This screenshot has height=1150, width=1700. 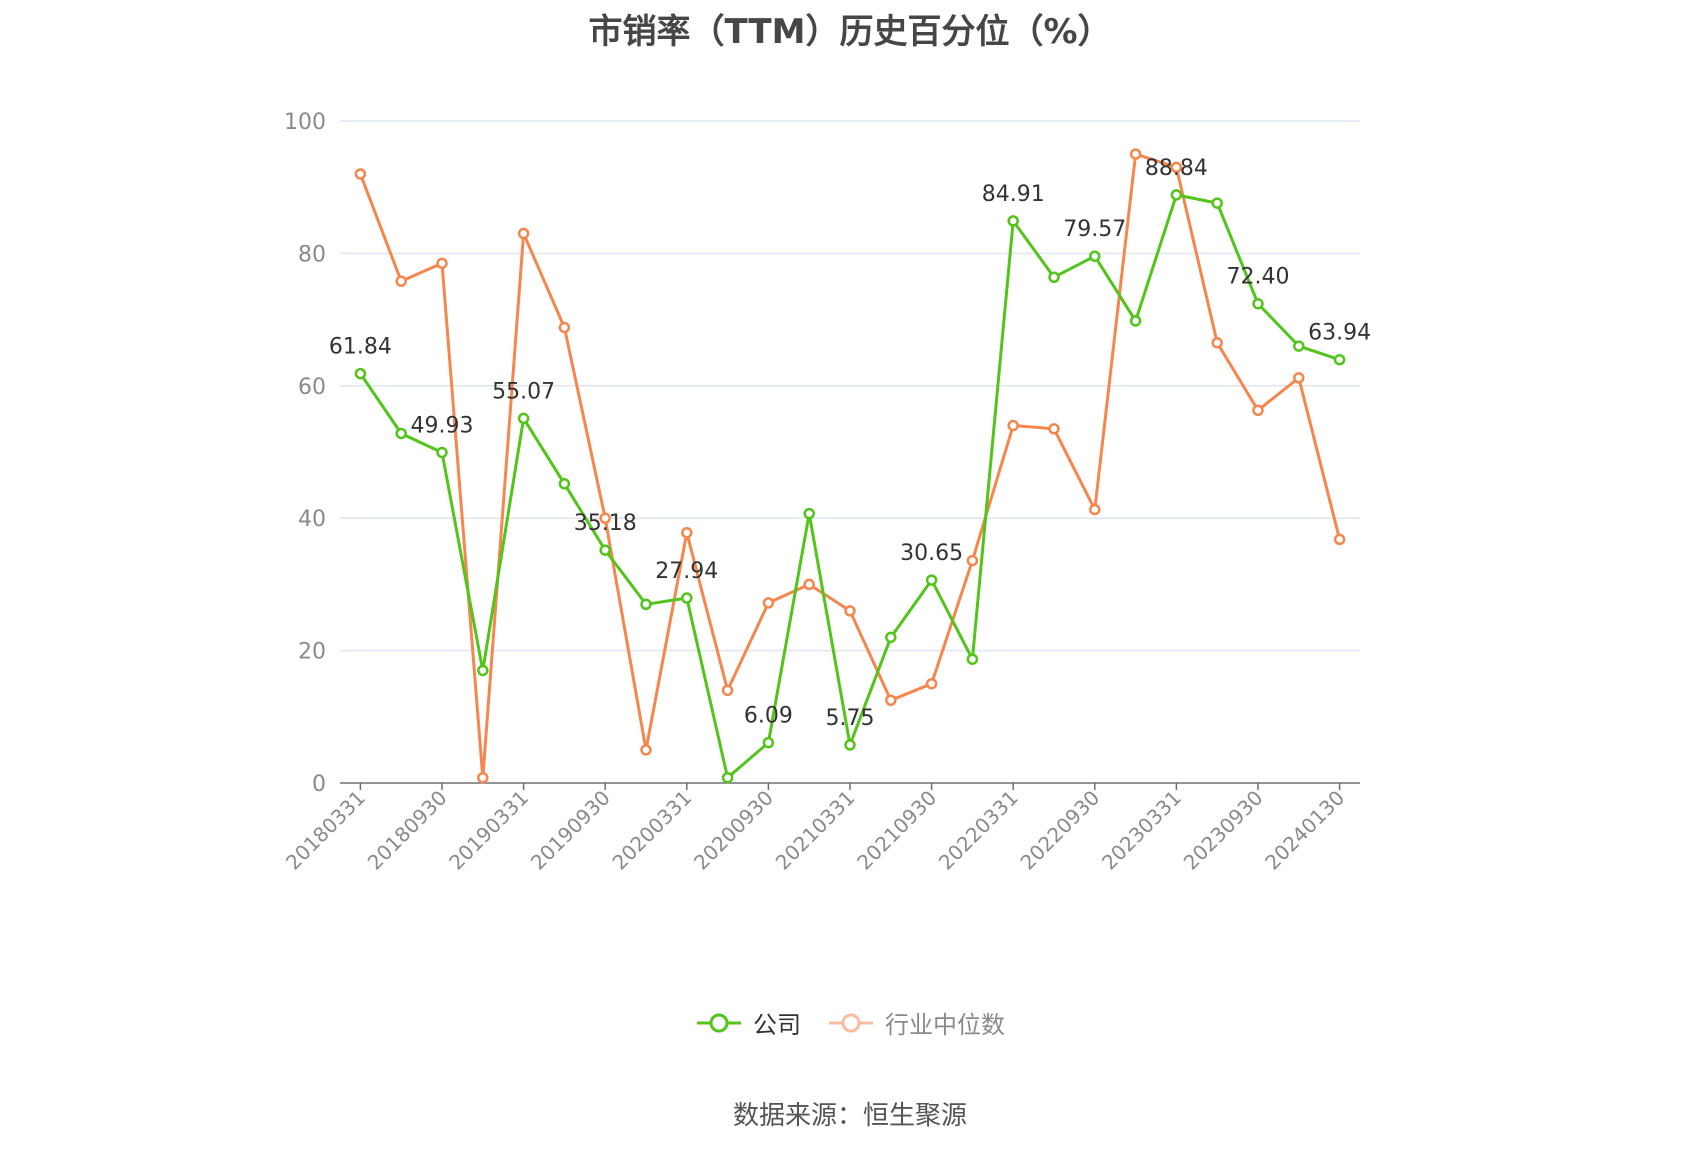 What do you see at coordinates (1223, 830) in the screenshot?
I see `x-tick-label: 20230930` at bounding box center [1223, 830].